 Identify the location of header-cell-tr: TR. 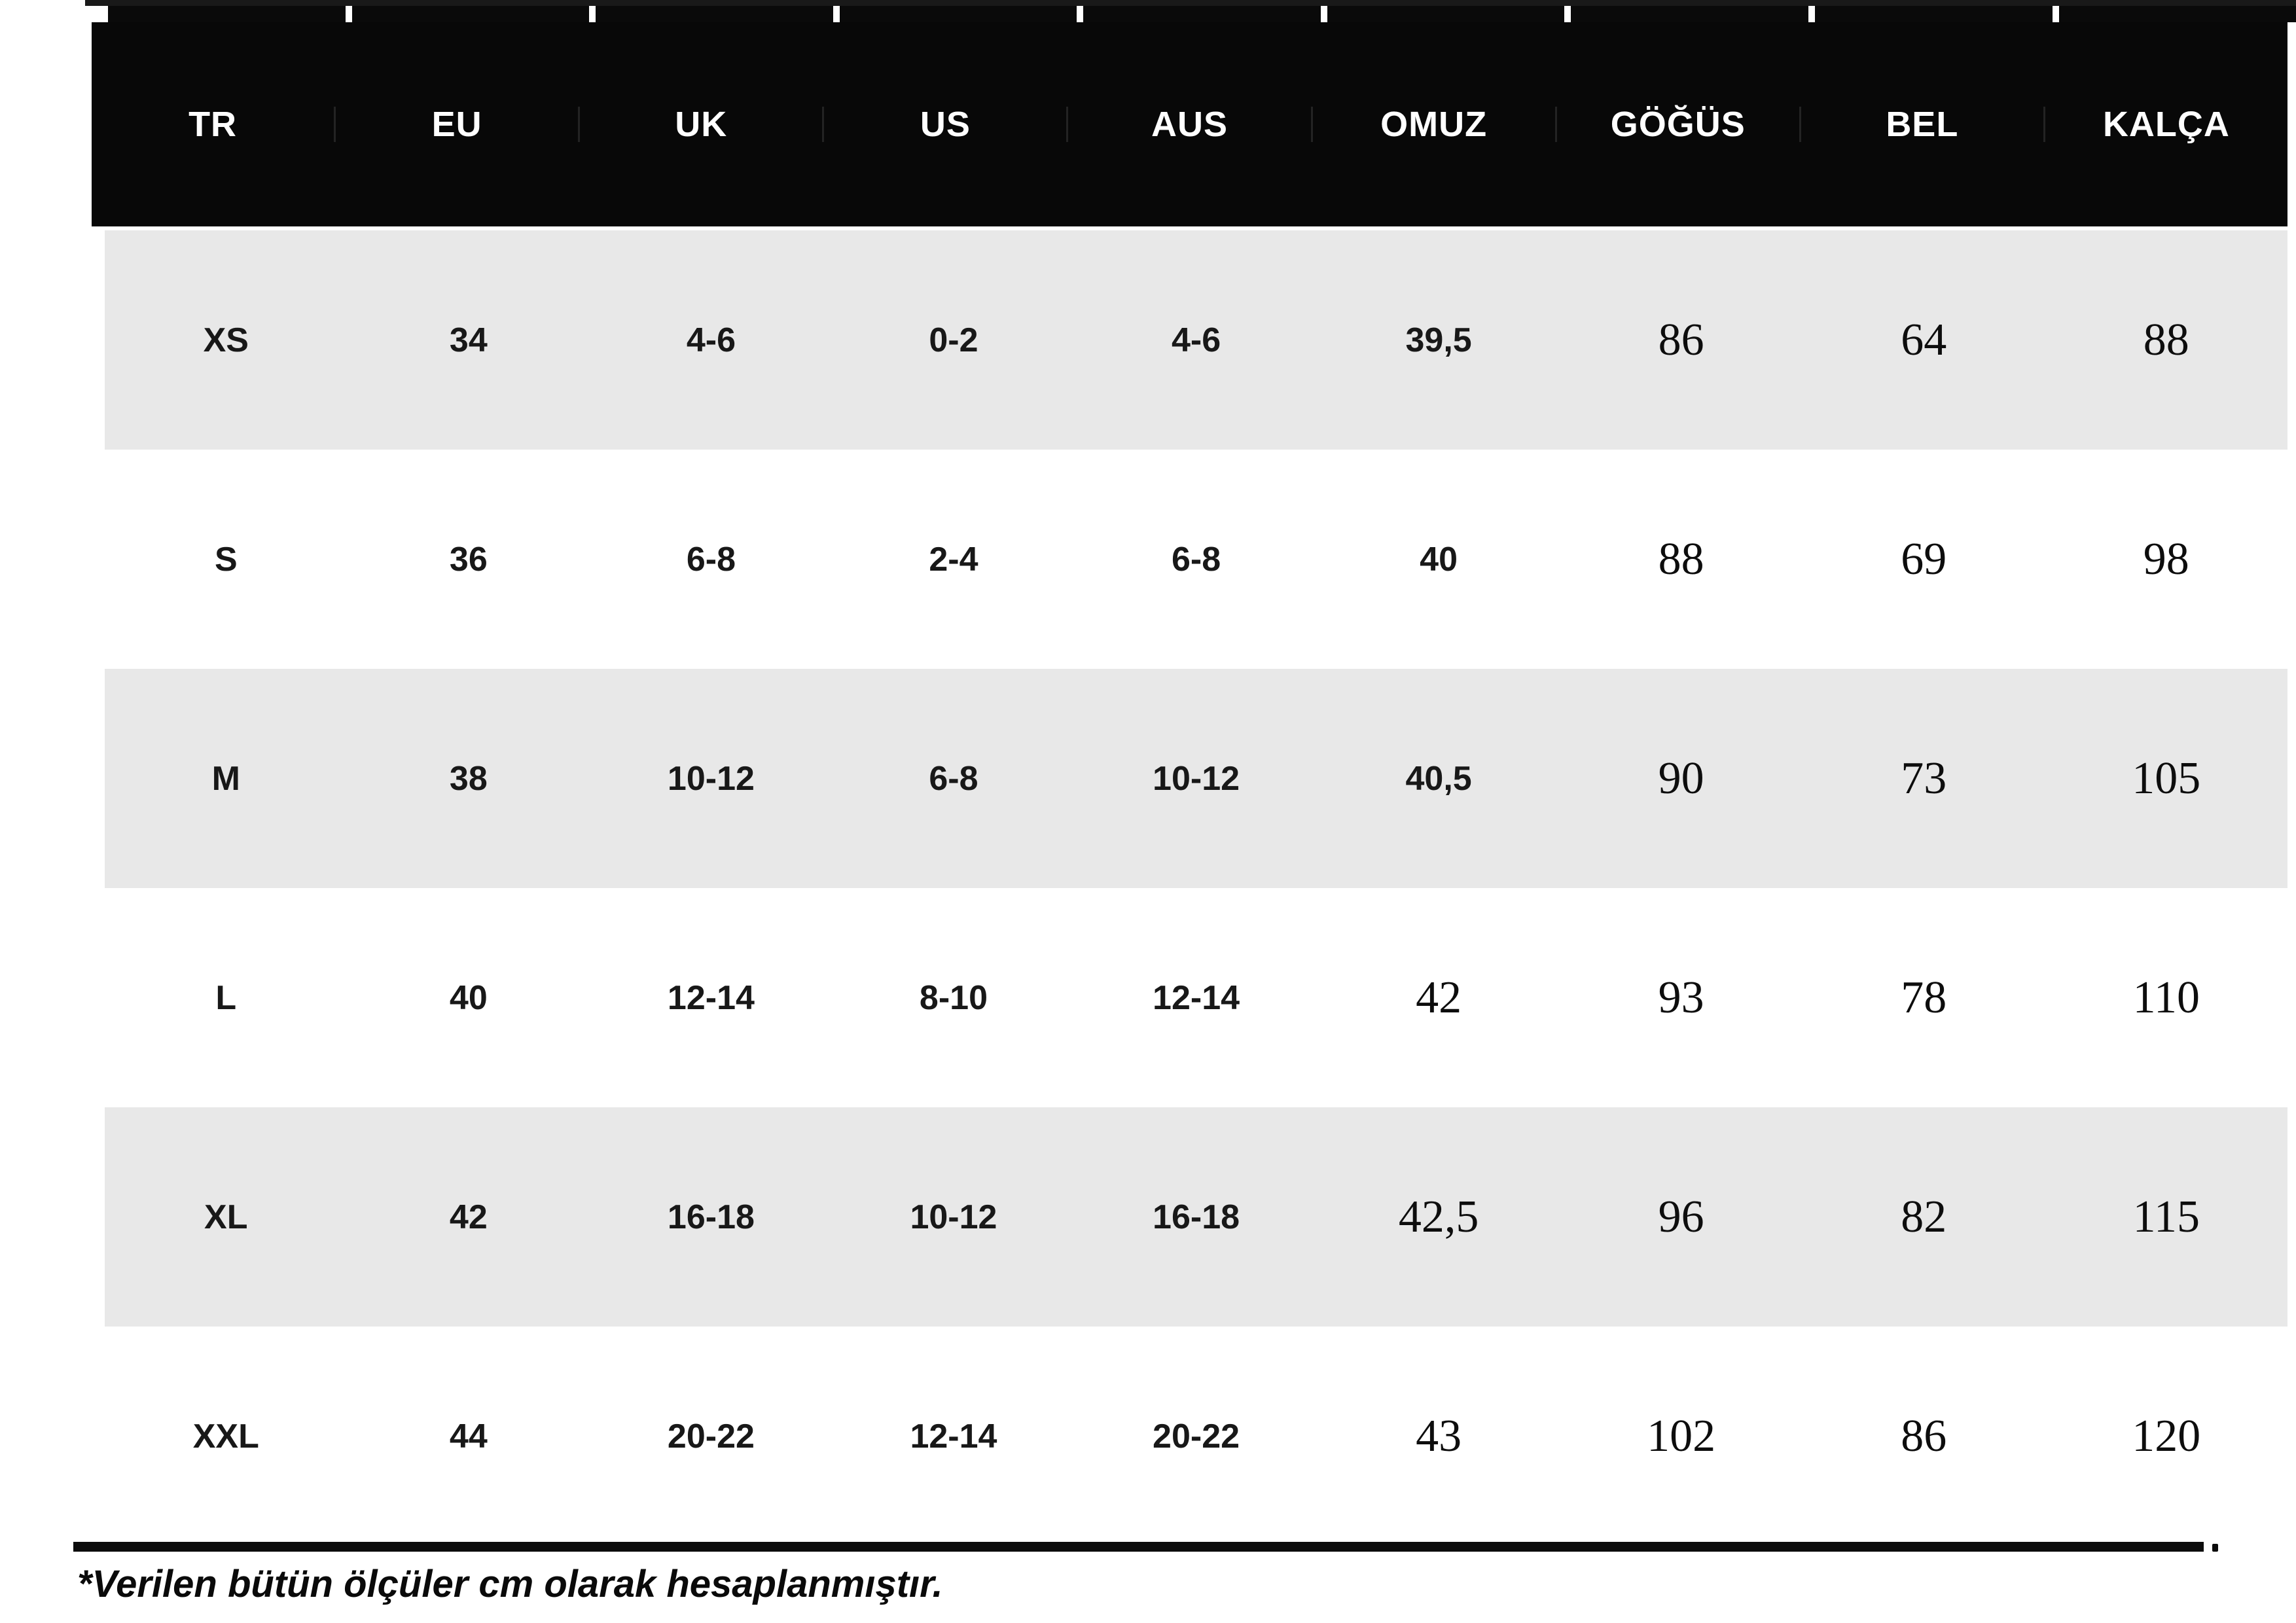
(213, 125).